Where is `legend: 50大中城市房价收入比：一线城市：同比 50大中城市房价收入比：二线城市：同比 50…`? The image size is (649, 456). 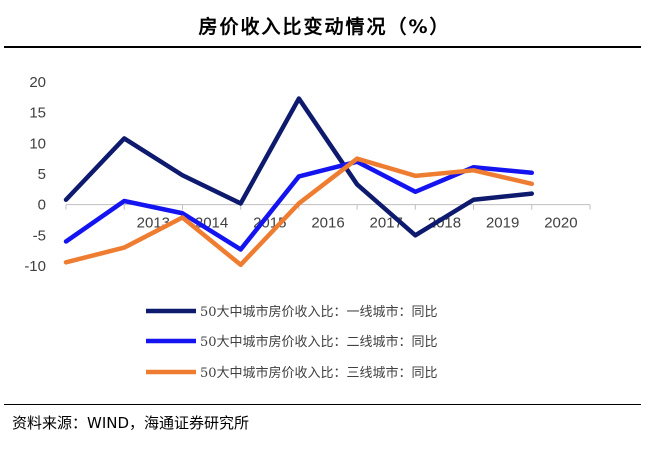
legend: 50大中城市房价收入比：一线城市：同比 50大中城市房价收入比：二线城市：同比 50… is located at coordinates (292, 342).